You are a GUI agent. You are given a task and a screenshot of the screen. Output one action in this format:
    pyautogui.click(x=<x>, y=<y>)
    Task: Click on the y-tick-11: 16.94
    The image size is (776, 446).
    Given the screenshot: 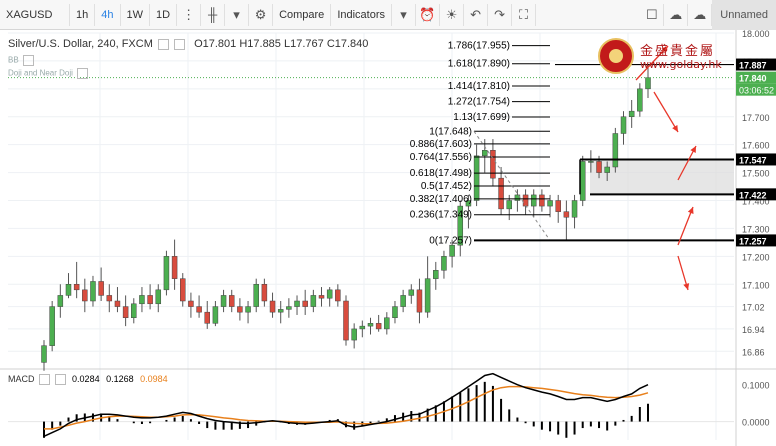 What is the action you would take?
    pyautogui.click(x=753, y=330)
    